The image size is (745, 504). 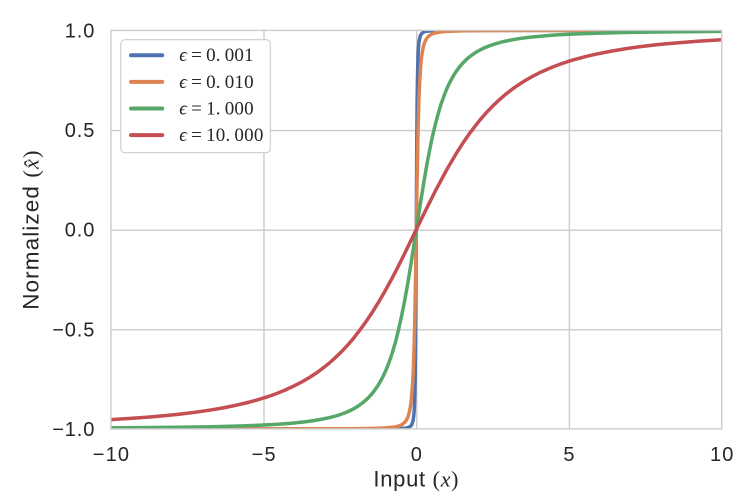 What do you see at coordinates (216, 55) in the screenshot?
I see `svg-text: ϵ = 0. 001` at bounding box center [216, 55].